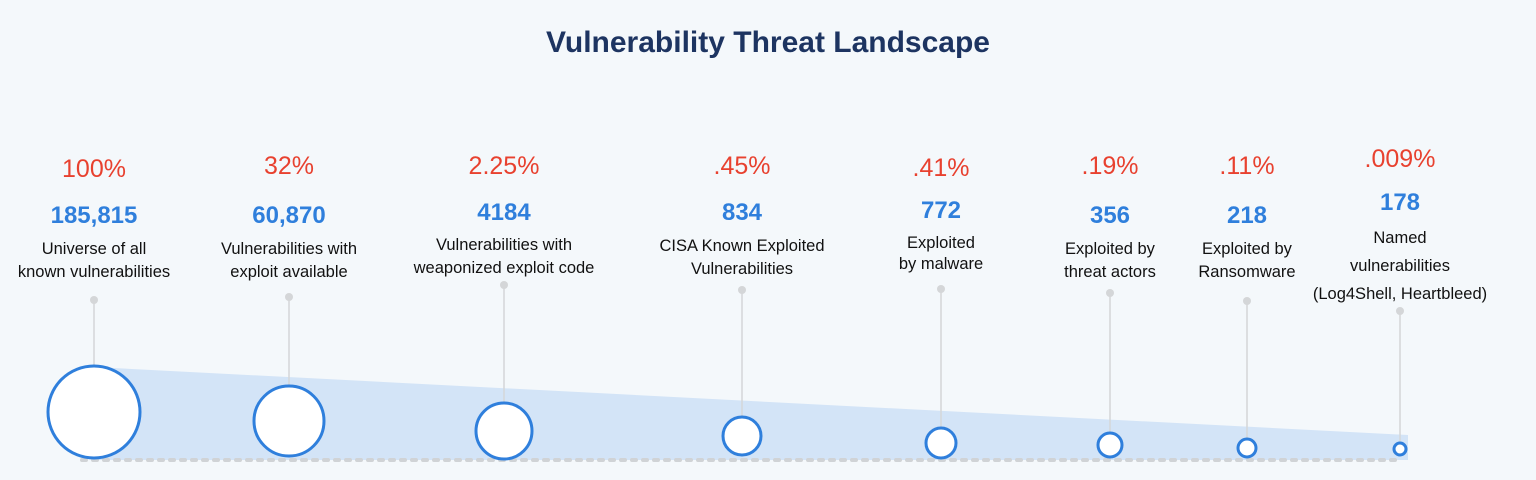 The image size is (1536, 480). I want to click on stage-count: 4184, so click(504, 212).